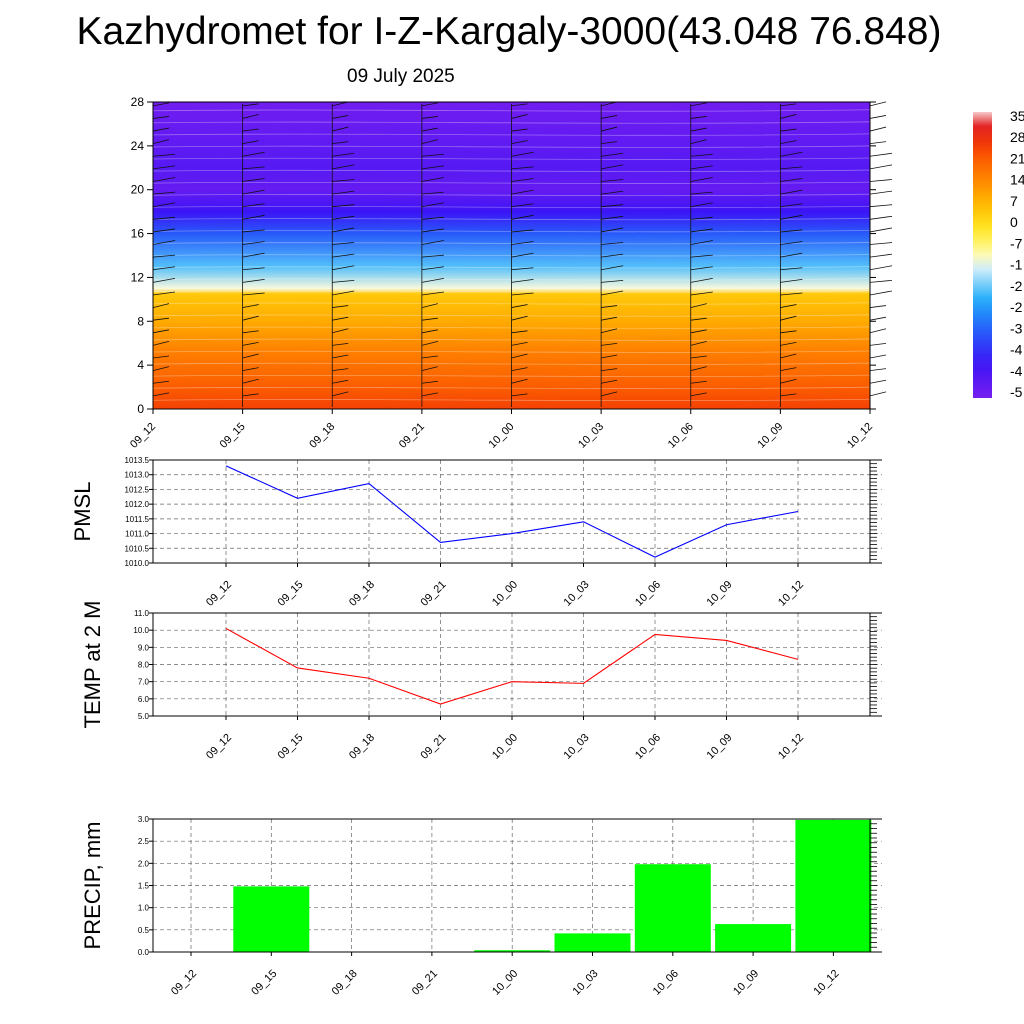  What do you see at coordinates (82, 512) in the screenshot?
I see `y-axis-label: PMSL` at bounding box center [82, 512].